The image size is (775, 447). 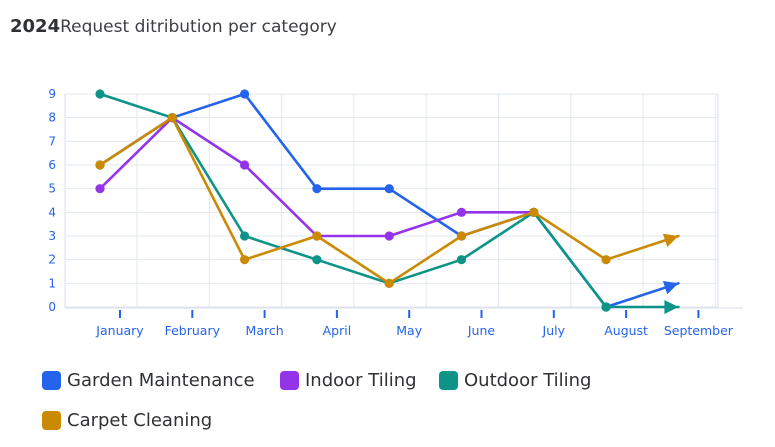 I want to click on x-tick-label: July, so click(x=554, y=330).